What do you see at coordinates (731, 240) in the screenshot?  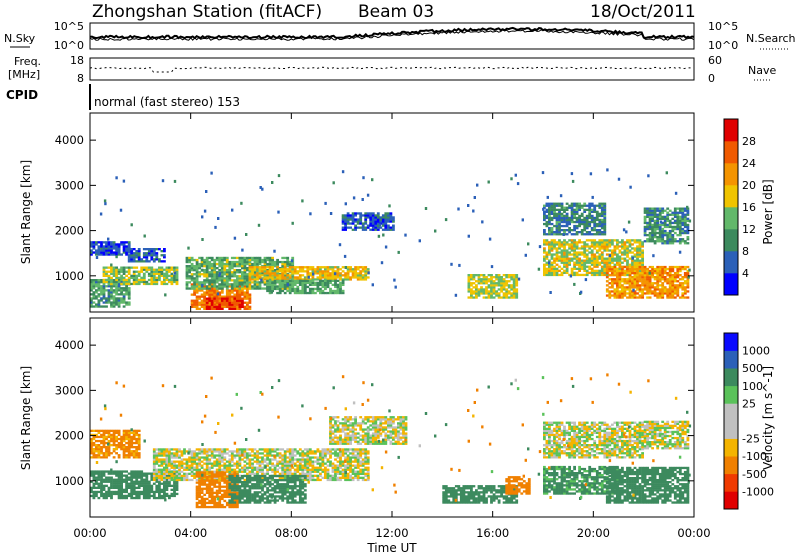 I see `power-colorbar-swatch` at bounding box center [731, 240].